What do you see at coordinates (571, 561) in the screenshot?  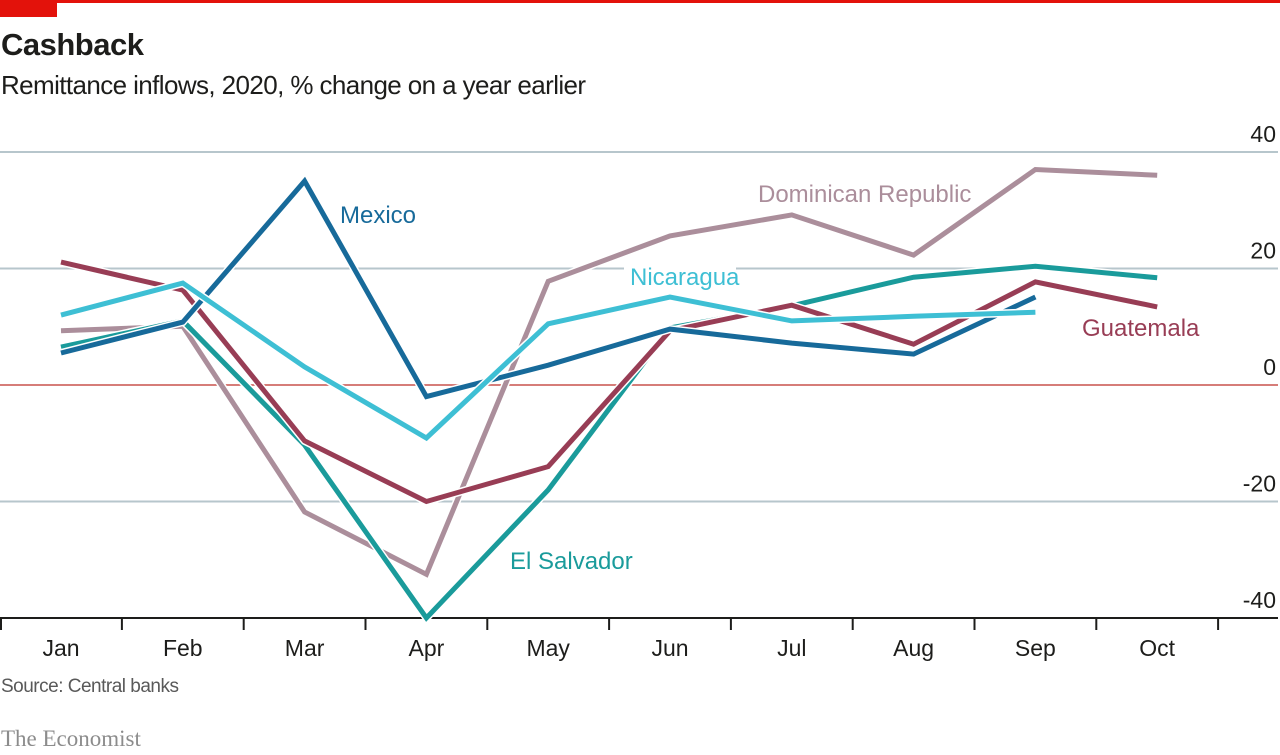 I see `el-salvador-label: El Salvador` at bounding box center [571, 561].